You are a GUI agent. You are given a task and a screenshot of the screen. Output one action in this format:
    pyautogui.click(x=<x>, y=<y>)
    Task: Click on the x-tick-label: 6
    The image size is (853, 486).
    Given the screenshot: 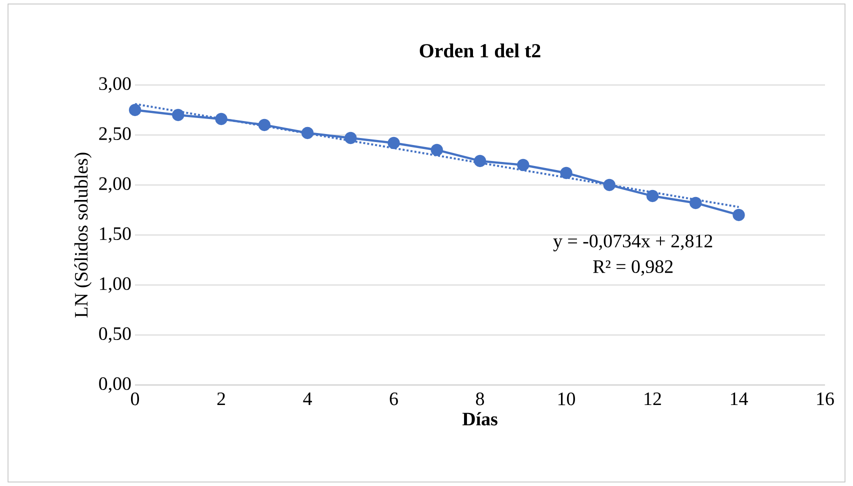 What is the action you would take?
    pyautogui.click(x=394, y=399)
    